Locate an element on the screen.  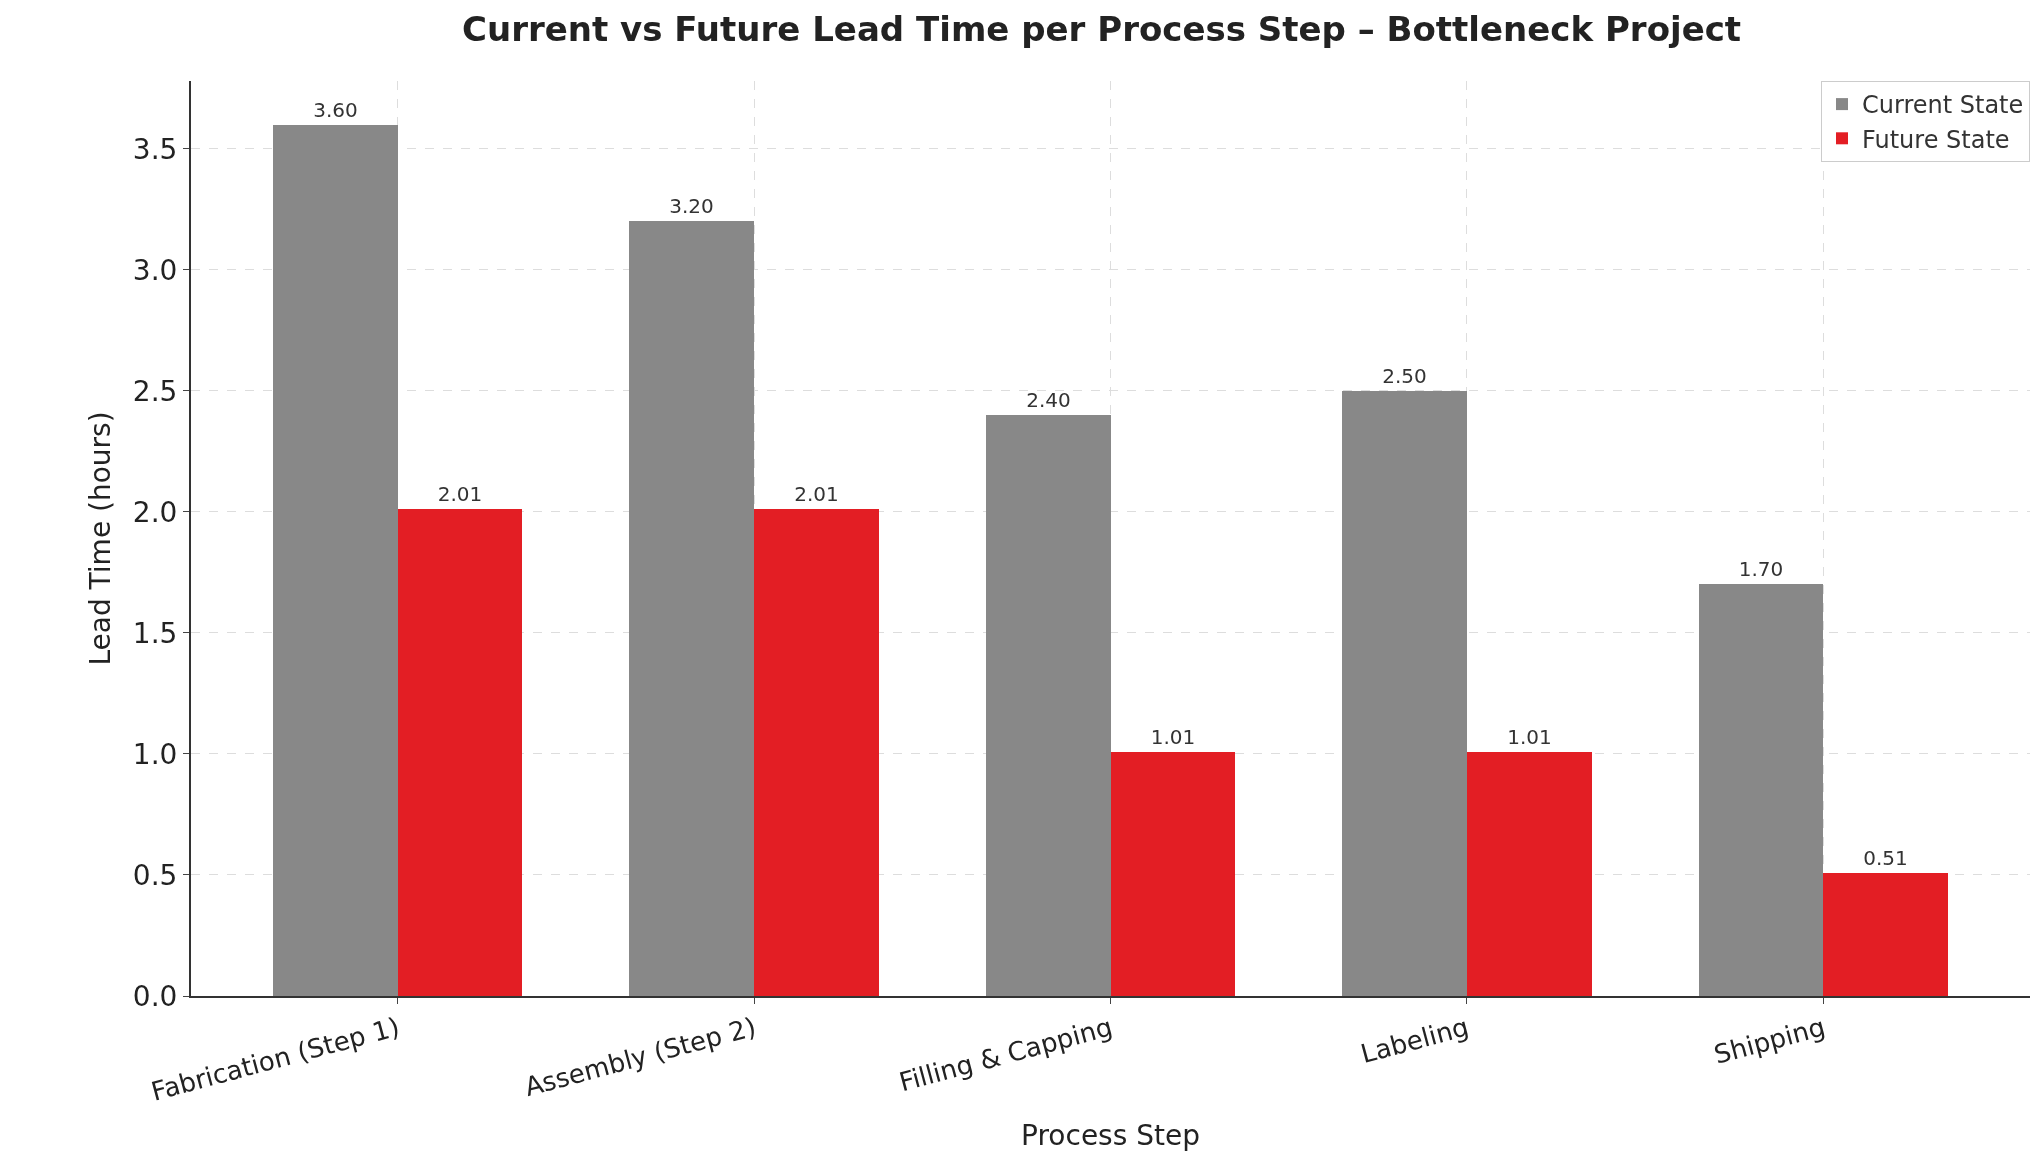
y-axis-title: Lead Time (hours) is located at coordinates (101, 538).